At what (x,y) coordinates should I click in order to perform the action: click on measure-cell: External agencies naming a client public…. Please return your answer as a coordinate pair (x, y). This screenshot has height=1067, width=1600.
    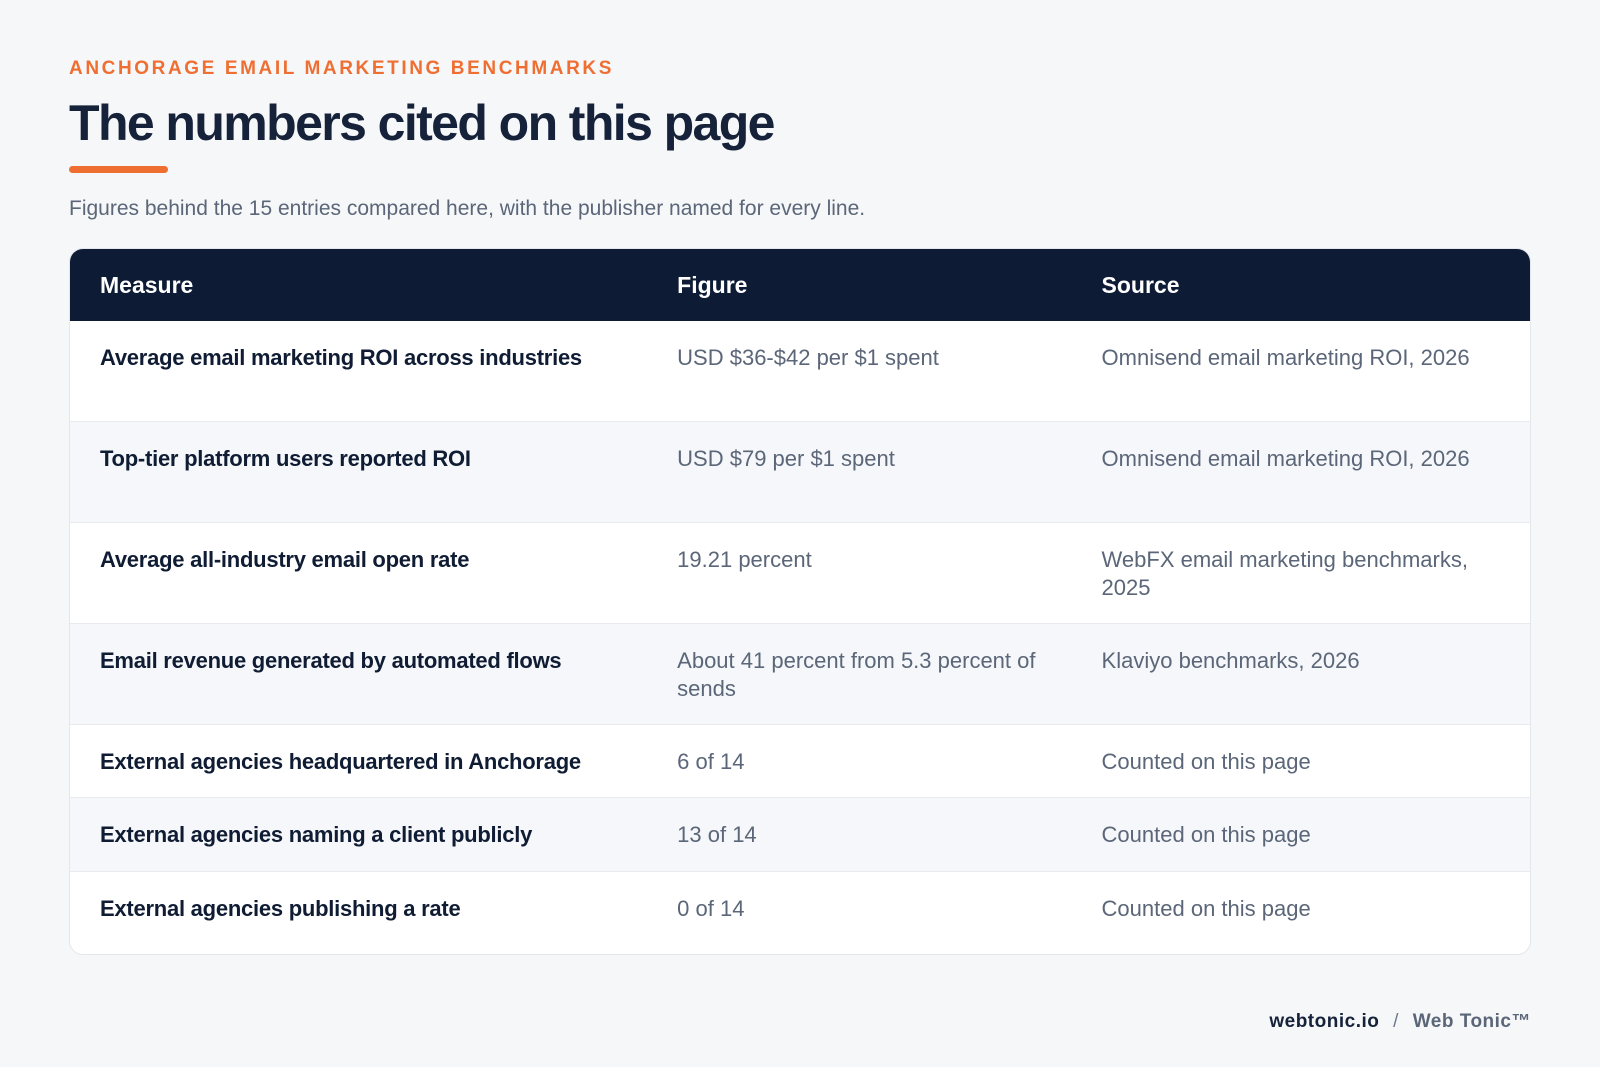
    Looking at the image, I should click on (316, 834).